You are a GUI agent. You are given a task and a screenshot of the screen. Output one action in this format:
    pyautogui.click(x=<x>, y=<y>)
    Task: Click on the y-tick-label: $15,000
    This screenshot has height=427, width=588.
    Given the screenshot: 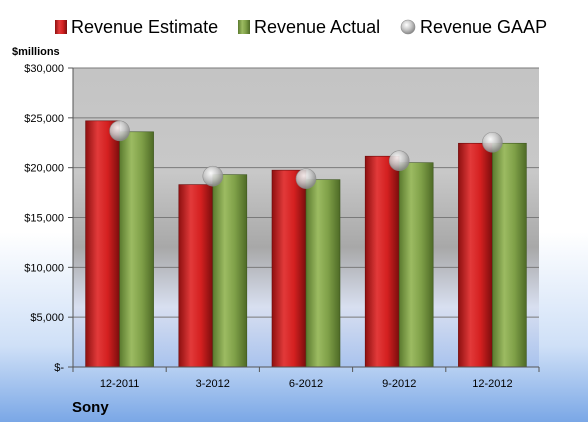 What is the action you would take?
    pyautogui.click(x=44, y=219)
    